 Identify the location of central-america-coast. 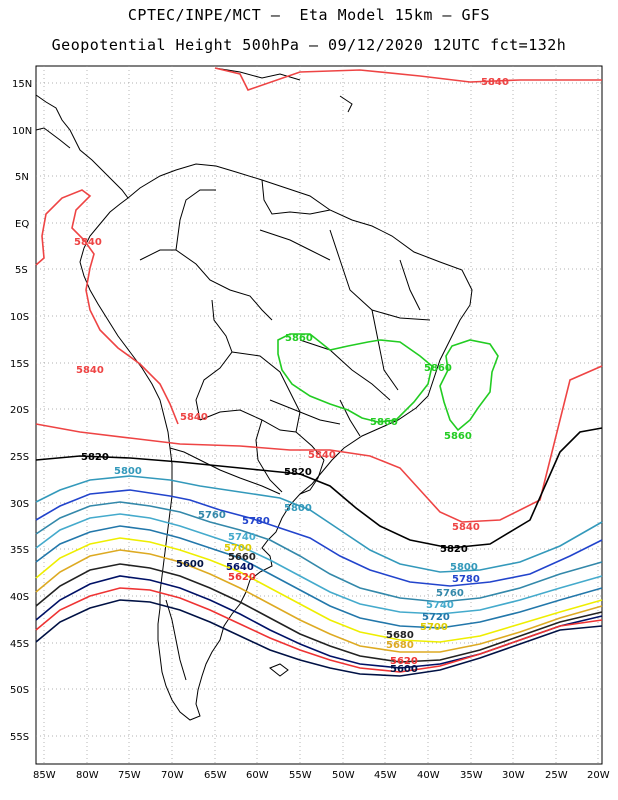
(82, 146).